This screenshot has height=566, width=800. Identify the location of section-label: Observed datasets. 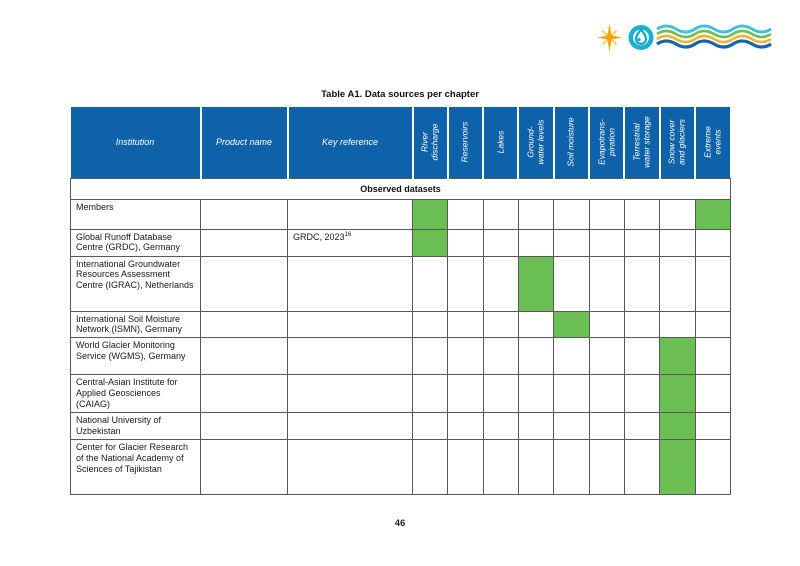
(400, 188).